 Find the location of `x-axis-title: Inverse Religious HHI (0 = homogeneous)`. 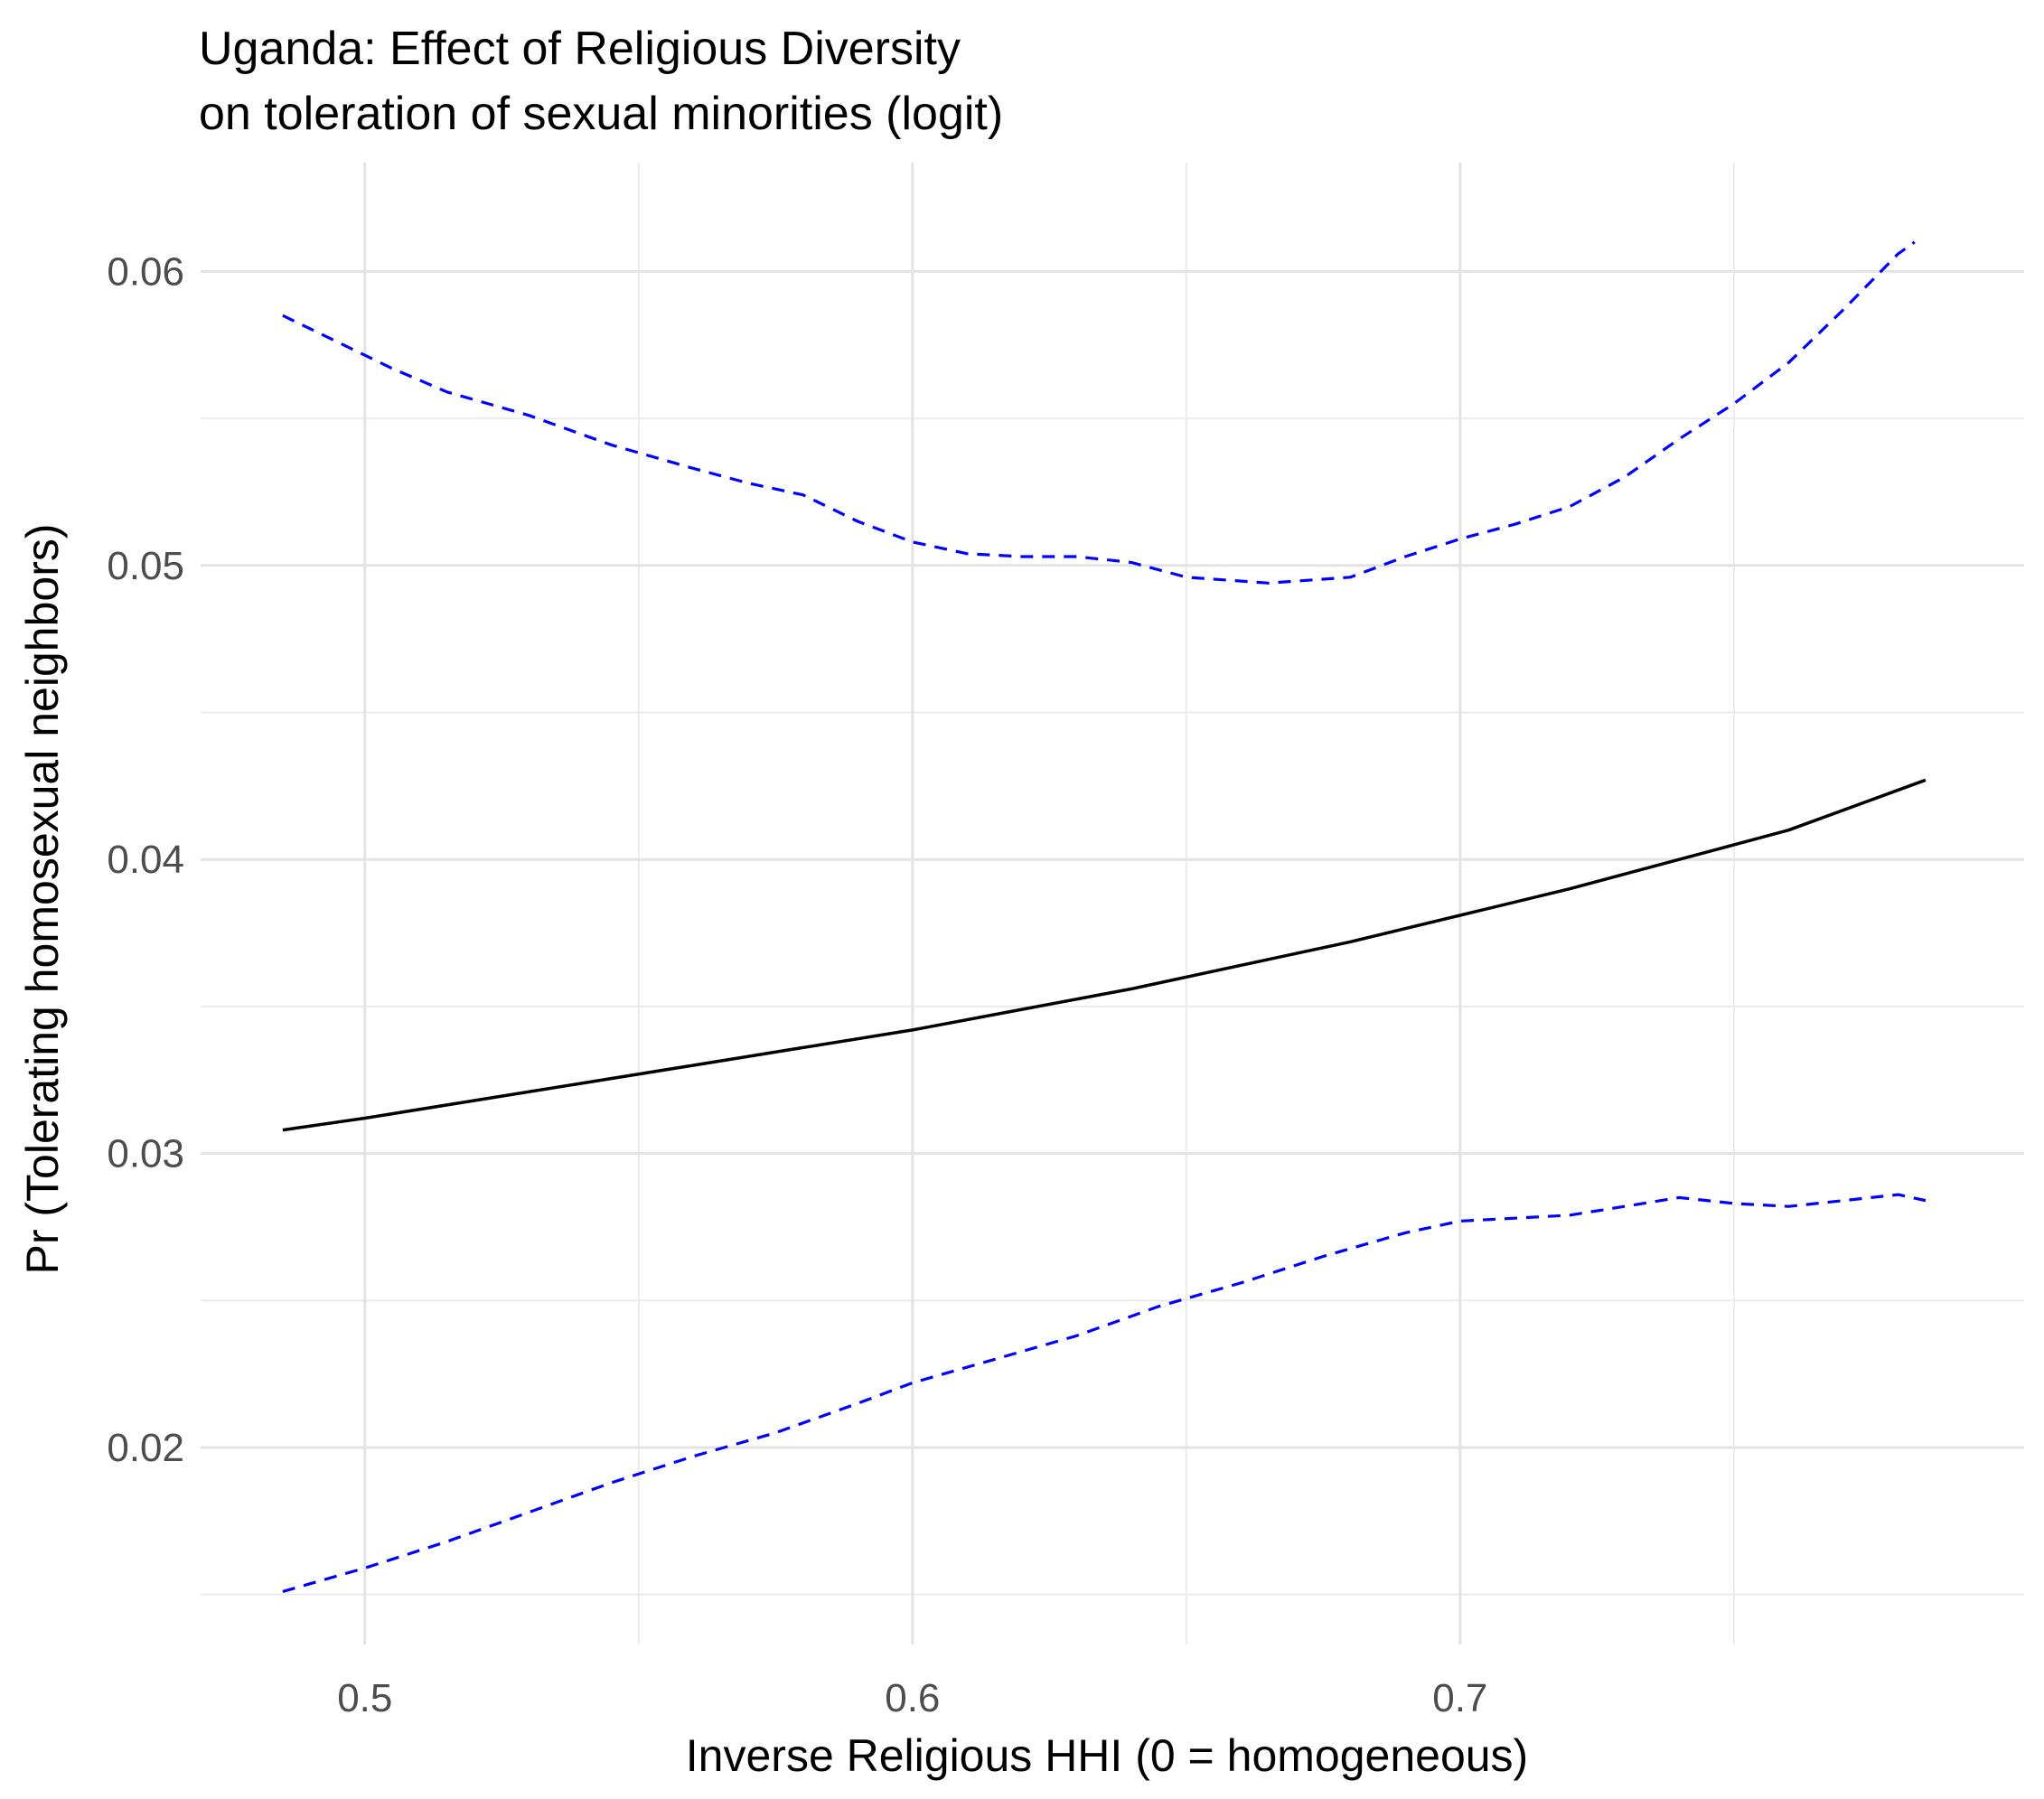

x-axis-title: Inverse Religious HHI (0 = homogeneous) is located at coordinates (1107, 1755).